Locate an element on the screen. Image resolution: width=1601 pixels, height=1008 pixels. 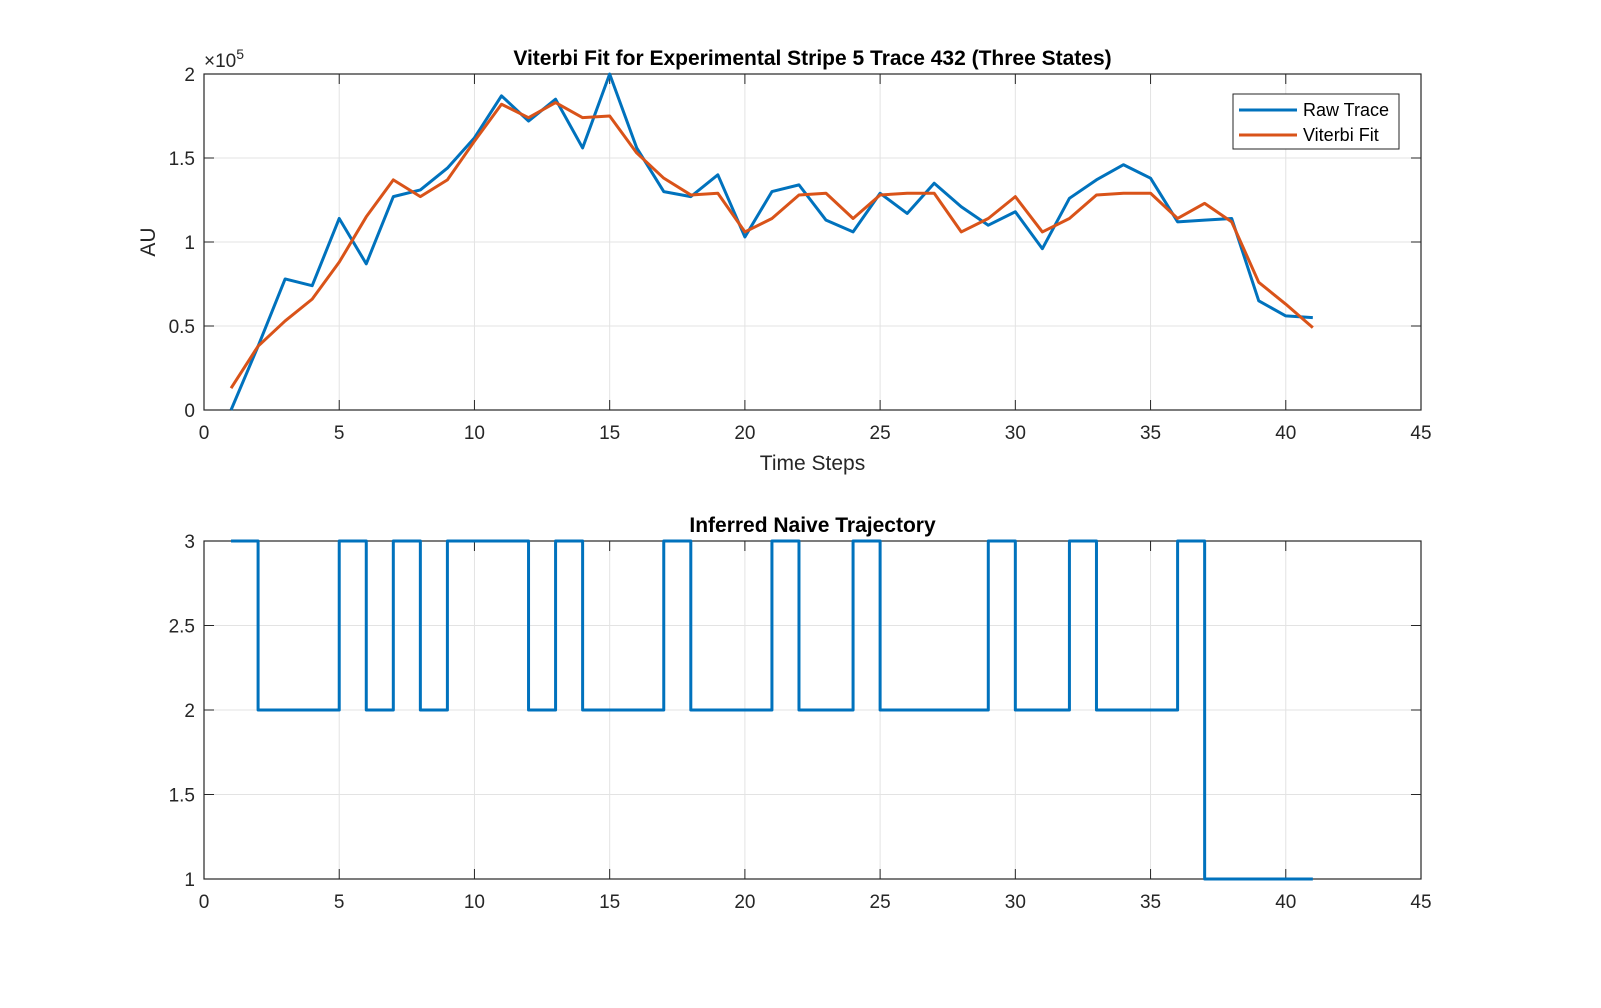
chart-title: Inferred Naive Trajectory is located at coordinates (812, 525).